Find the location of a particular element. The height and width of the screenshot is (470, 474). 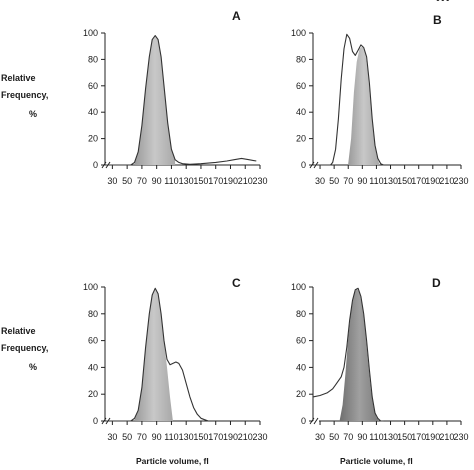

panel-letter: C is located at coordinates (236, 283).